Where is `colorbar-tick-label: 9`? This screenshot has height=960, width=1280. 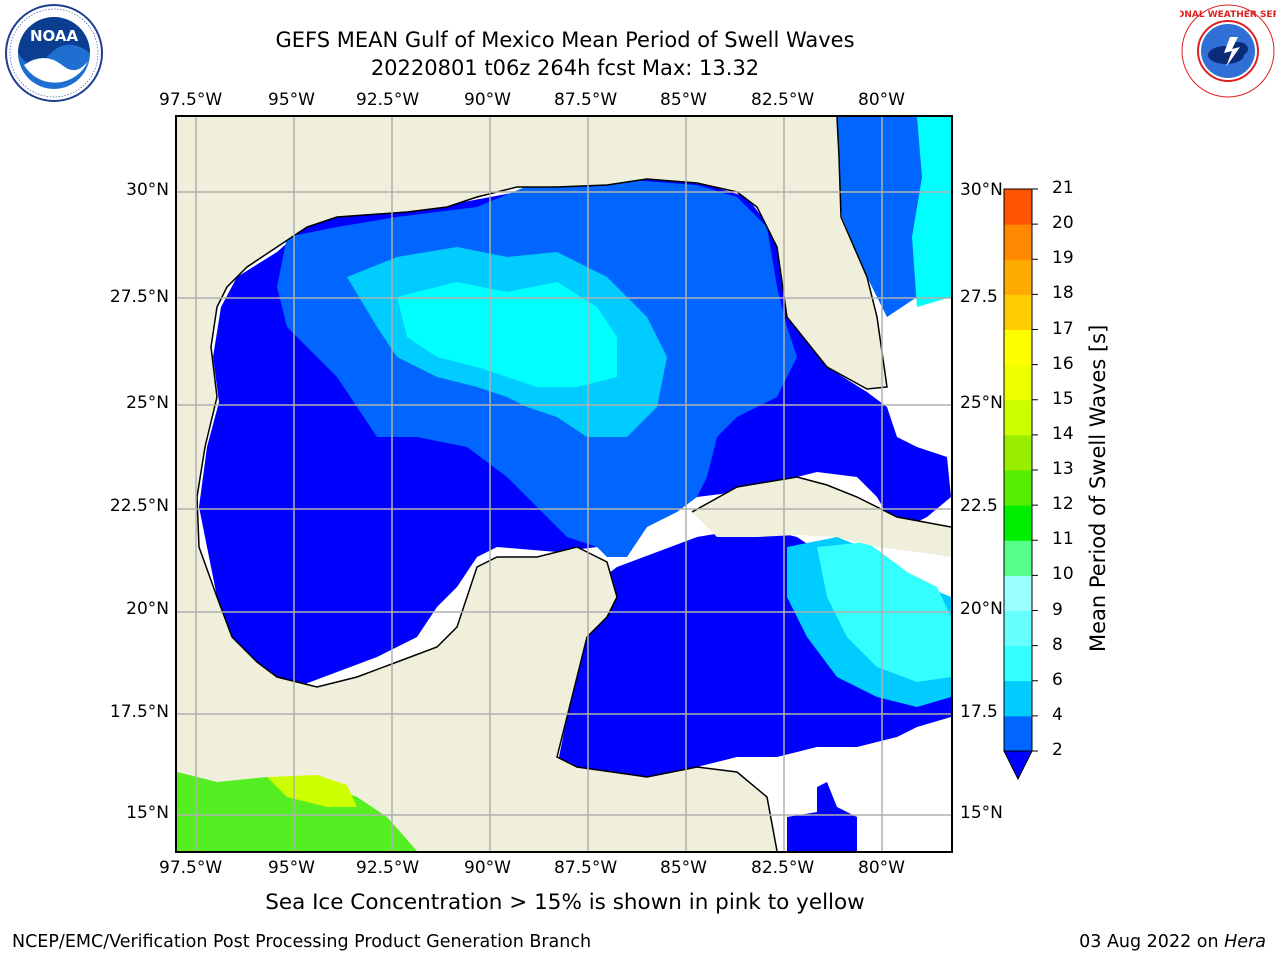 colorbar-tick-label: 9 is located at coordinates (1057, 609).